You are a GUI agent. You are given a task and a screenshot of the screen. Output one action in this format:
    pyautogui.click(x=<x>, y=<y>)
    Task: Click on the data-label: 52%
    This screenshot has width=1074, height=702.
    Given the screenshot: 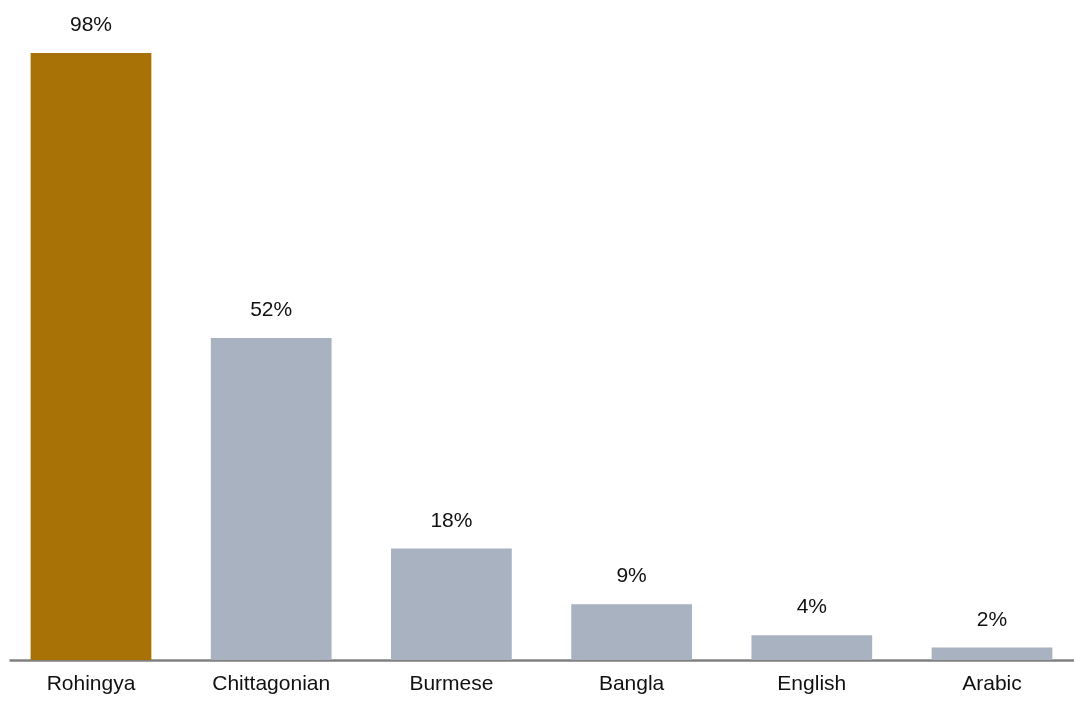 What is the action you would take?
    pyautogui.click(x=271, y=308)
    